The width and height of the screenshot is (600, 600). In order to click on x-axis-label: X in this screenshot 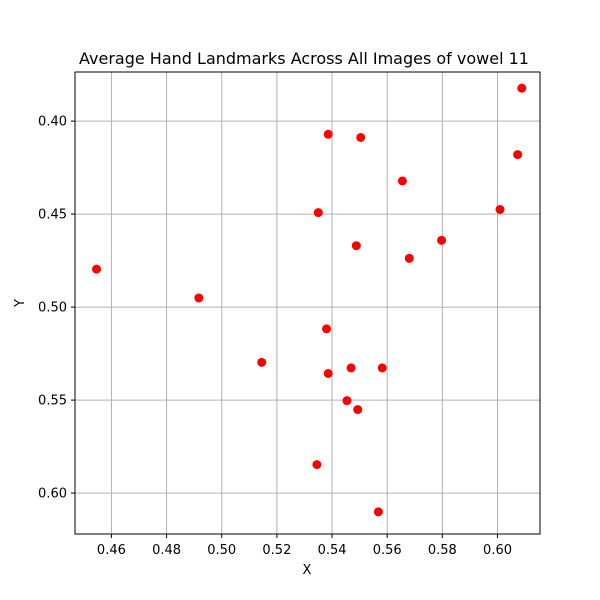, I will do `click(307, 570)`.